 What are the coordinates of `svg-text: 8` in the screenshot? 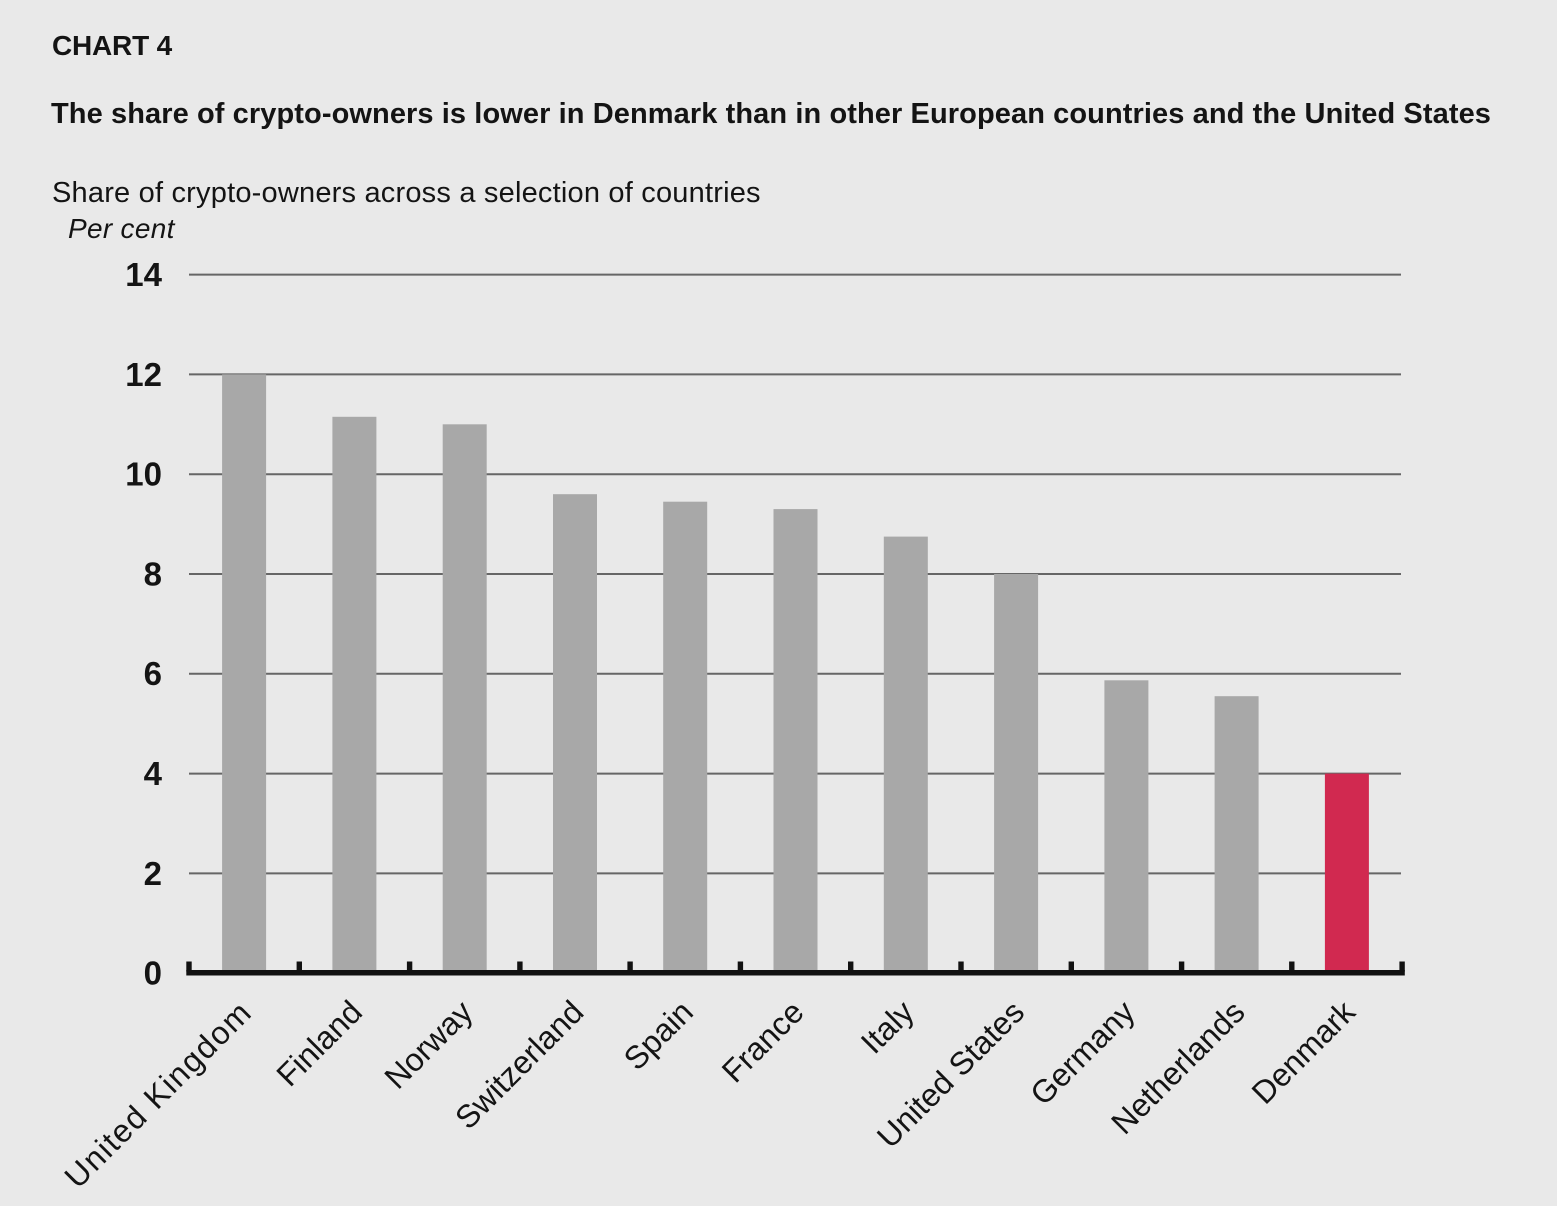 It's located at (153, 573).